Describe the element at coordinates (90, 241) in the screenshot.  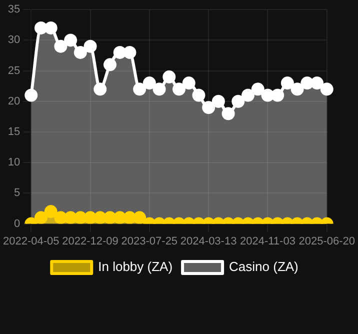
I see `x-tick-label: 2022-12-09` at that location.